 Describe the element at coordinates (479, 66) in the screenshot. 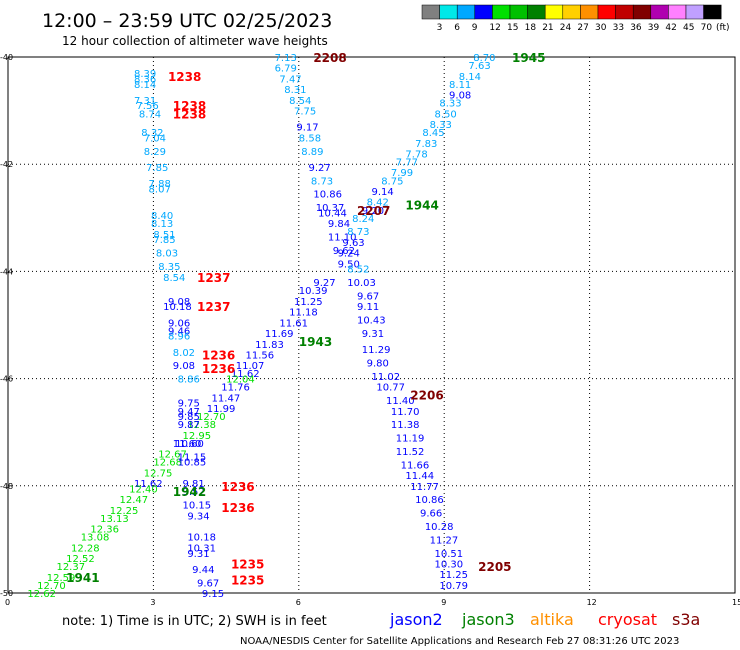

I see `swh-observation: 7.63` at that location.